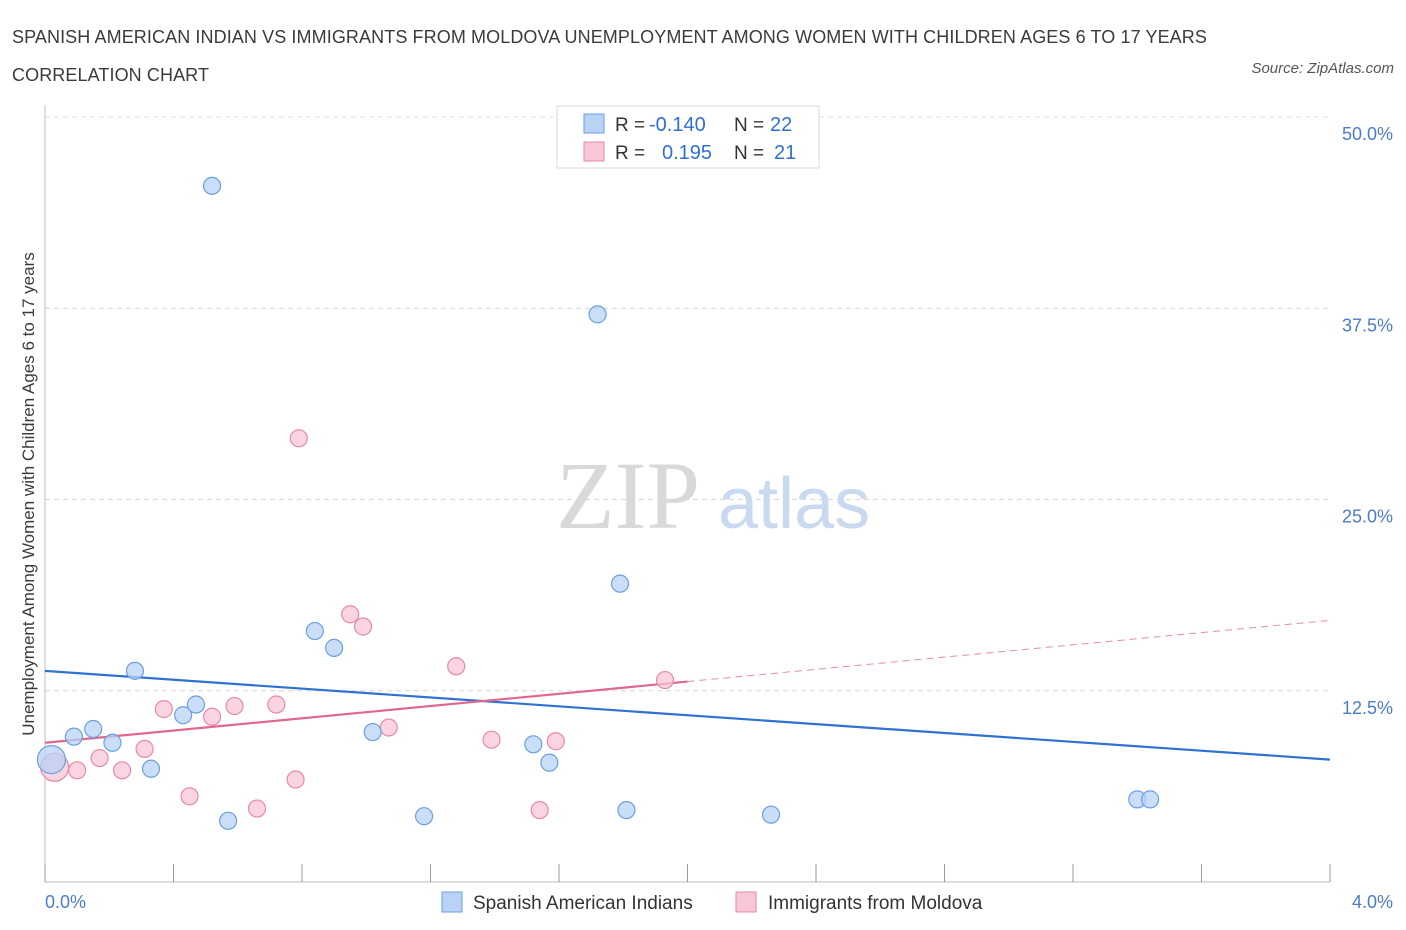 This screenshot has height=930, width=1406. What do you see at coordinates (1009, 651) in the screenshot?
I see `trendline-moldova-extension` at bounding box center [1009, 651].